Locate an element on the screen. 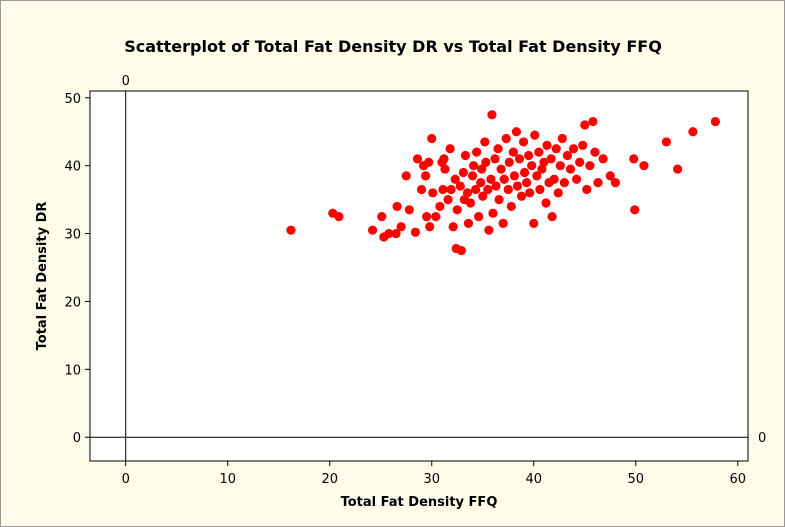  x-tick-label: 10 is located at coordinates (227, 479).